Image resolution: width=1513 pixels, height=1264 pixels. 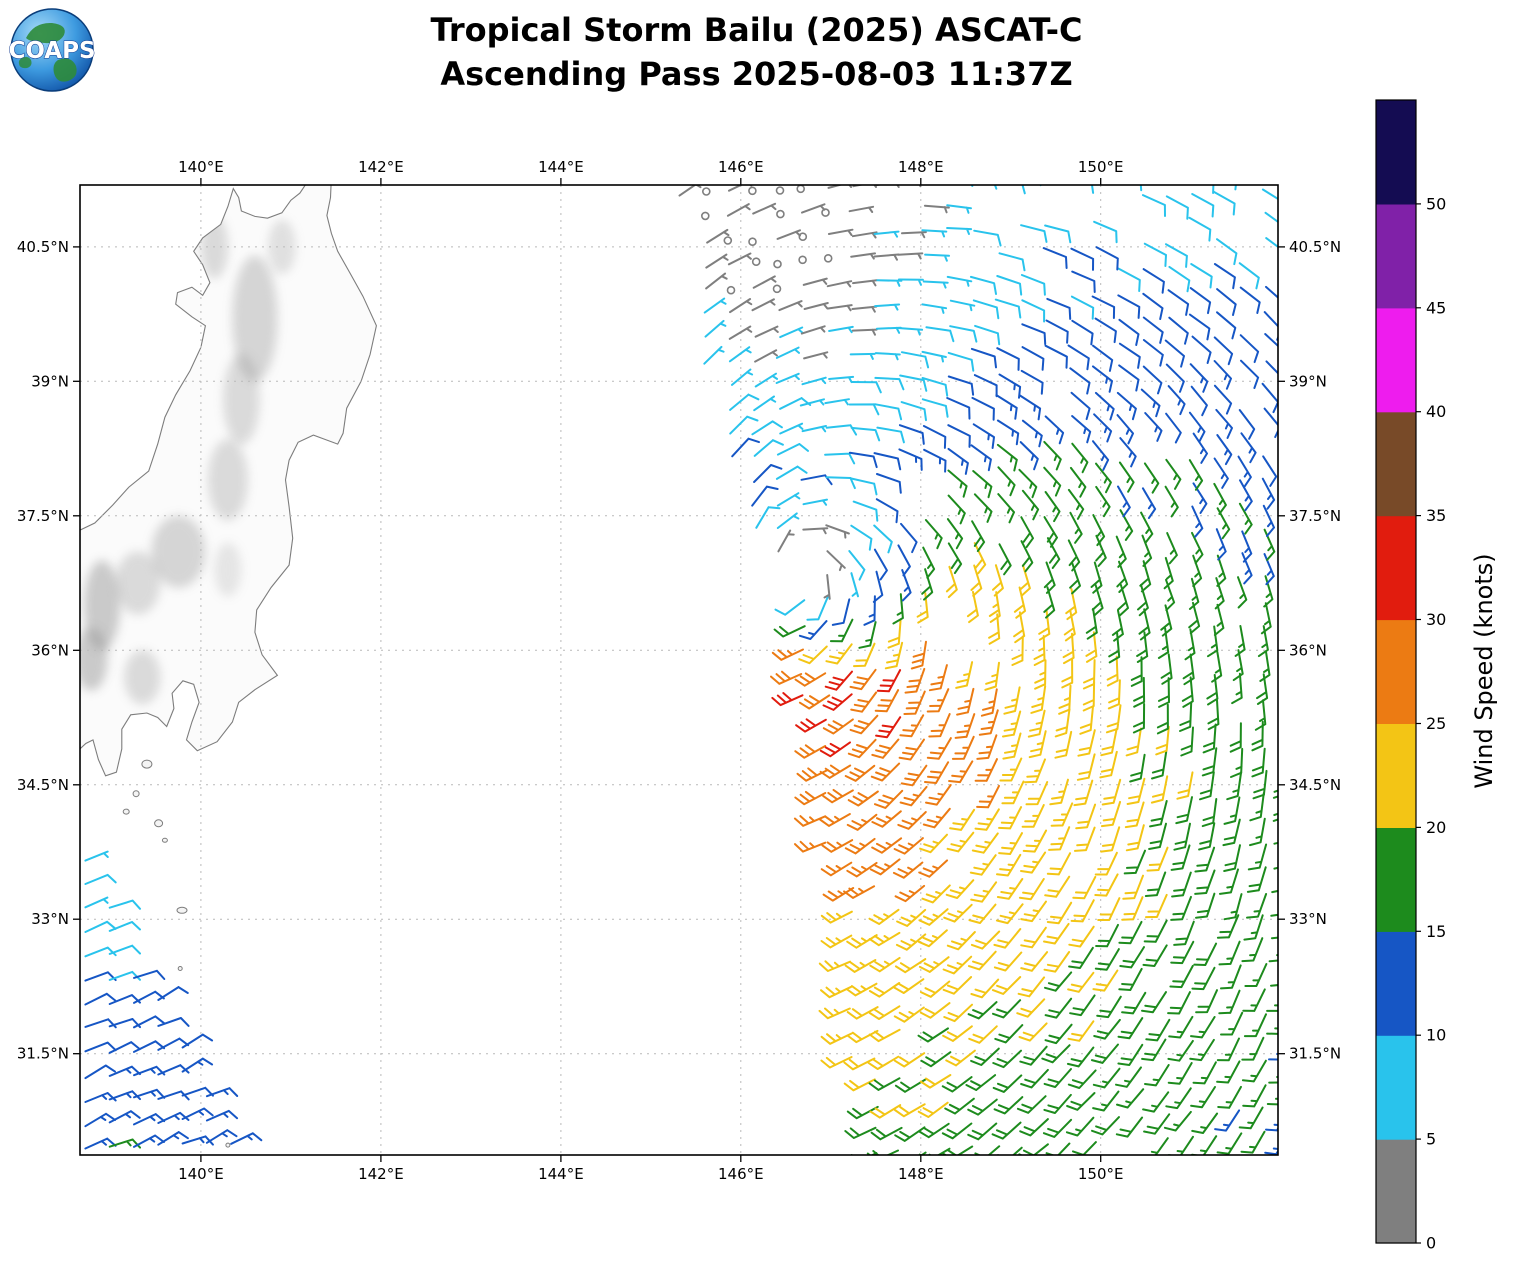 I want to click on svg-text: 5, so click(x=1431, y=1139).